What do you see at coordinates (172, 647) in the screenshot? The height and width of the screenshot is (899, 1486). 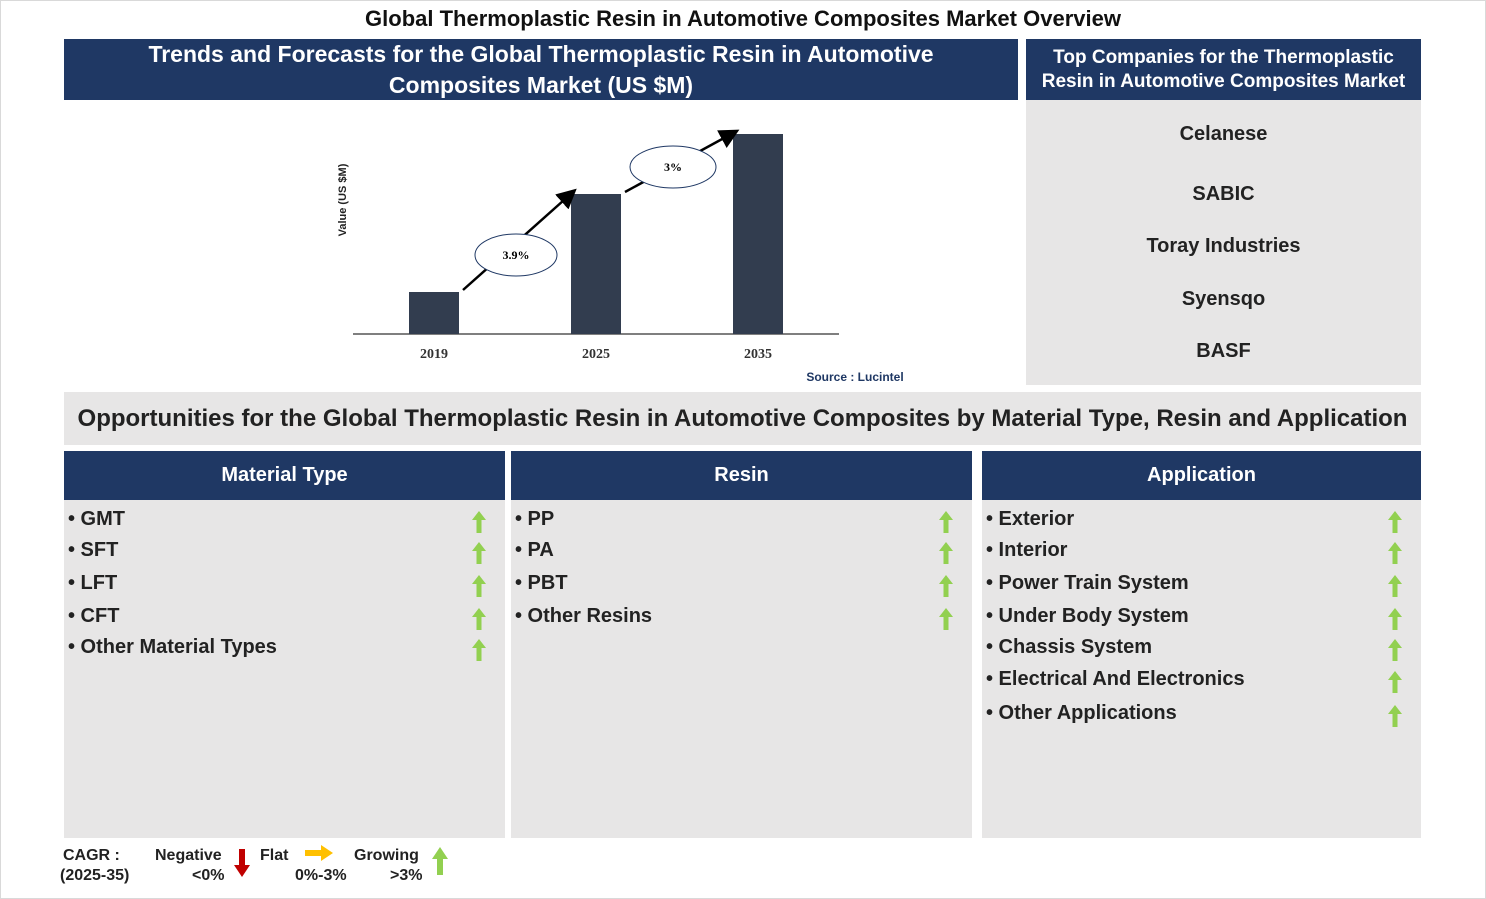 I see `segment-item: • Other Material Types` at bounding box center [172, 647].